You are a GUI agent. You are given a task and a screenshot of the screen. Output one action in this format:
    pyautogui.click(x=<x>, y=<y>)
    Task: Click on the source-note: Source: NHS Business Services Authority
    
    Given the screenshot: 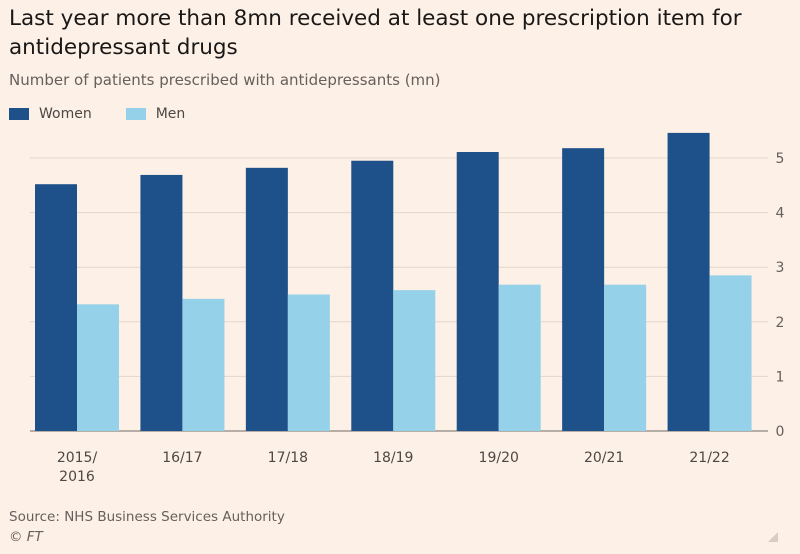 What is the action you would take?
    pyautogui.click(x=147, y=517)
    